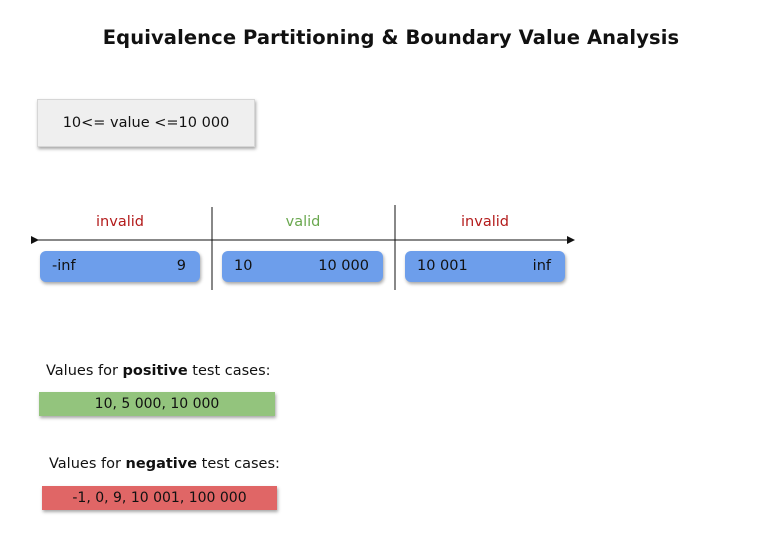 Image resolution: width=757 pixels, height=547 pixels. What do you see at coordinates (302, 266) in the screenshot?
I see `range-box-valid: 10 10 000` at bounding box center [302, 266].